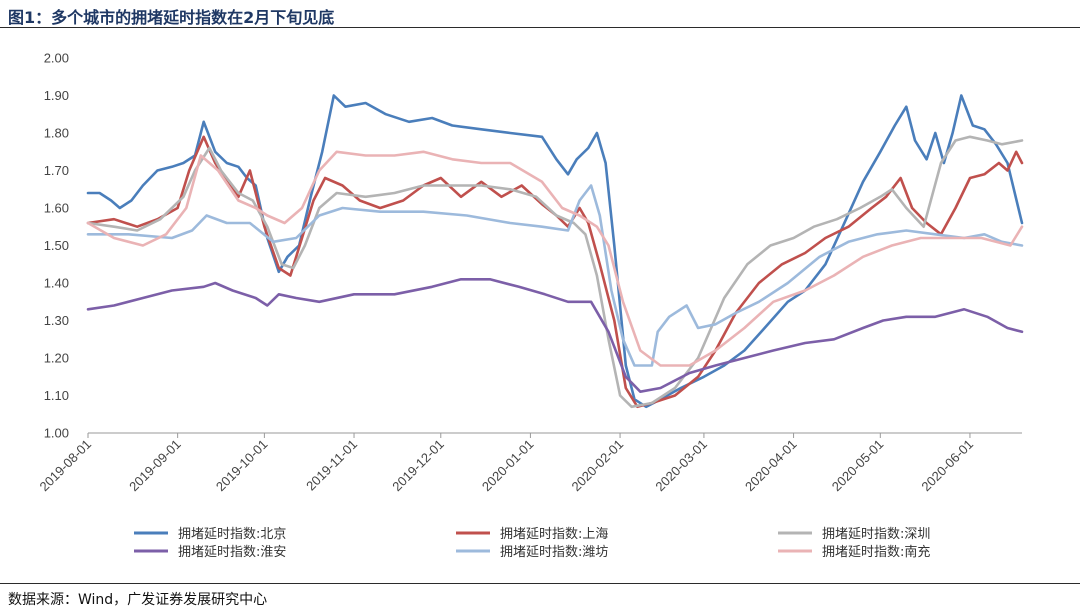  Describe the element at coordinates (598, 466) in the screenshot. I see `x-tick-label: 2020-02-01` at that location.